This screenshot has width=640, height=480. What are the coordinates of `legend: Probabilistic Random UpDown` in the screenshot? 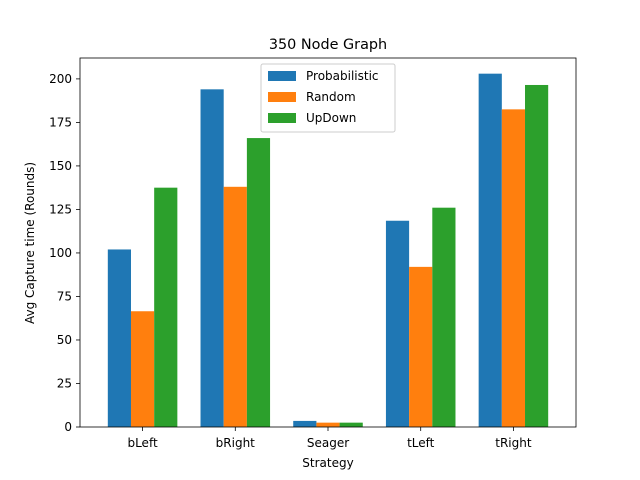 It's located at (328, 98).